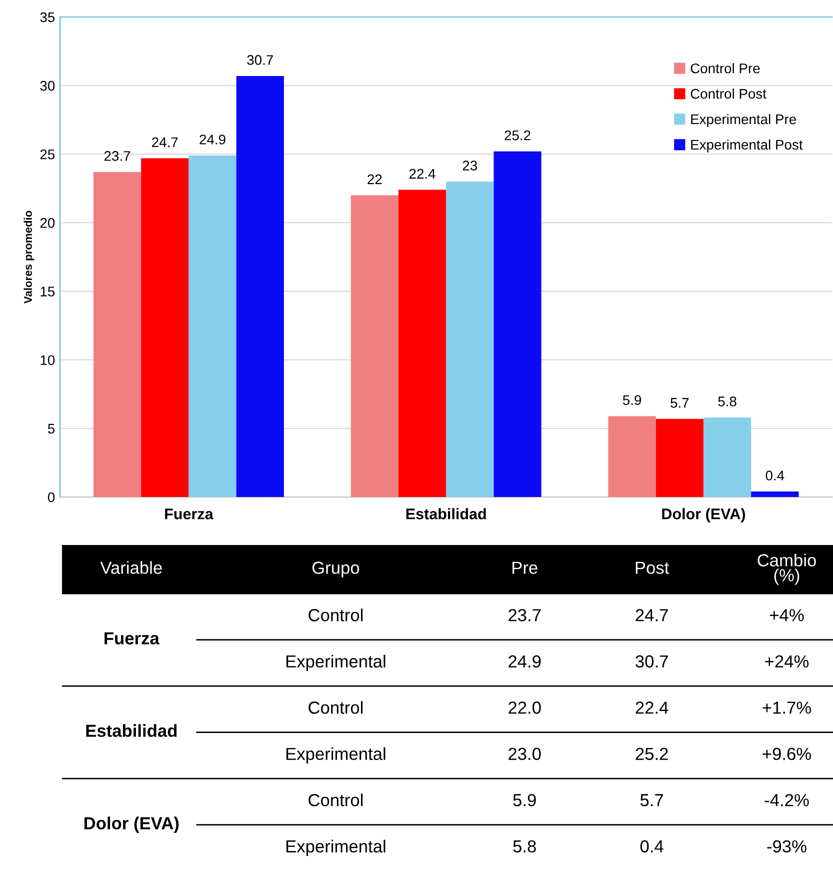  I want to click on text: 22.0, so click(524, 708).